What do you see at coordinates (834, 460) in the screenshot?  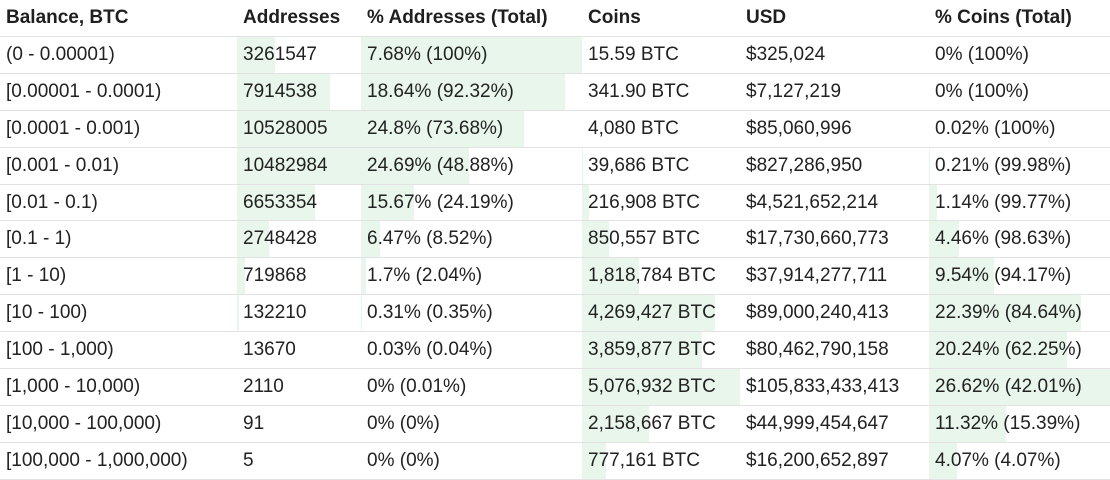 I see `usd-cell: $16,200,652,897` at bounding box center [834, 460].